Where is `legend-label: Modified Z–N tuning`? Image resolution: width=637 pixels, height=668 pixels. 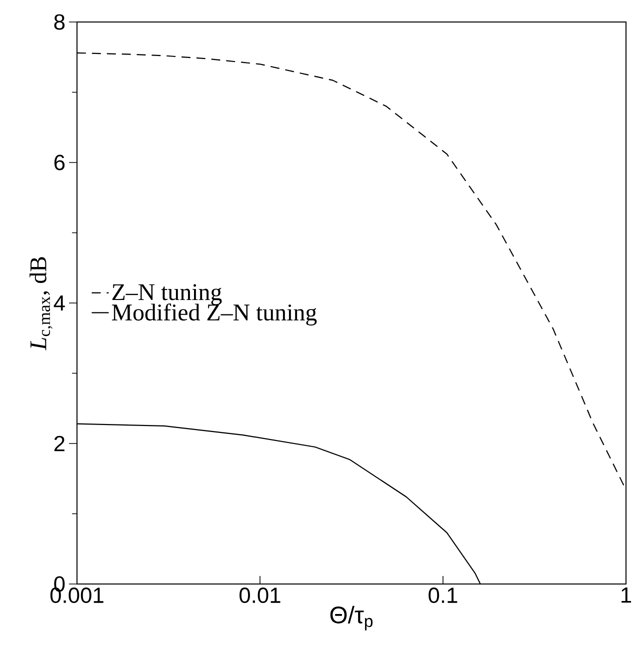
legend-label: Modified Z–N tuning is located at coordinates (214, 315).